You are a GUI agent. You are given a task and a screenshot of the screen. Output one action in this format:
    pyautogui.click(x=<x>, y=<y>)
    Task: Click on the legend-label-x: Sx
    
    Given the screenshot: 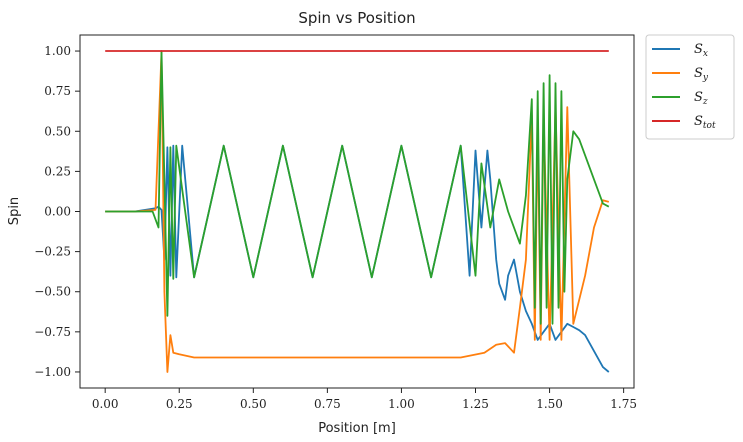 What is the action you would take?
    pyautogui.click(x=701, y=50)
    